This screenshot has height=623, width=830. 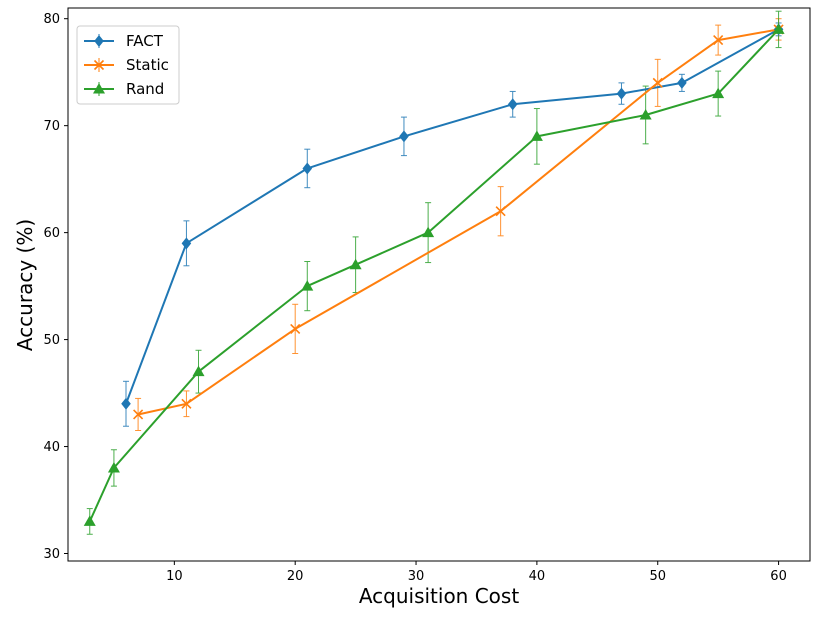 I want to click on x-tick-label: 20, so click(x=295, y=576).